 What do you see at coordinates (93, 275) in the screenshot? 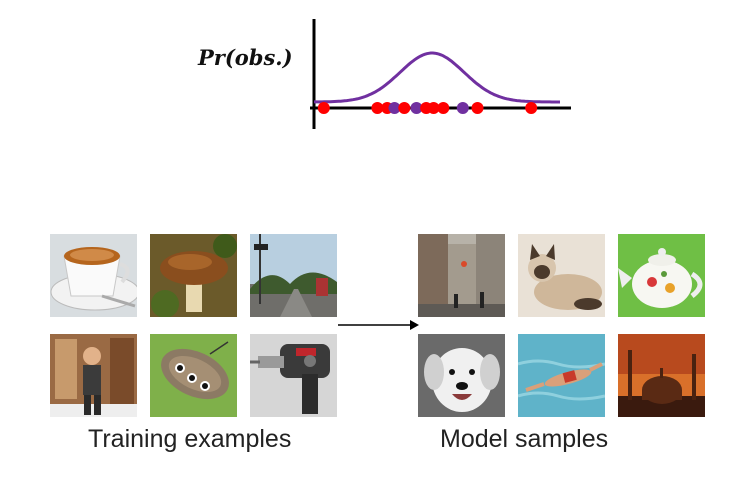
I see `training-image-coffee-cup` at bounding box center [93, 275].